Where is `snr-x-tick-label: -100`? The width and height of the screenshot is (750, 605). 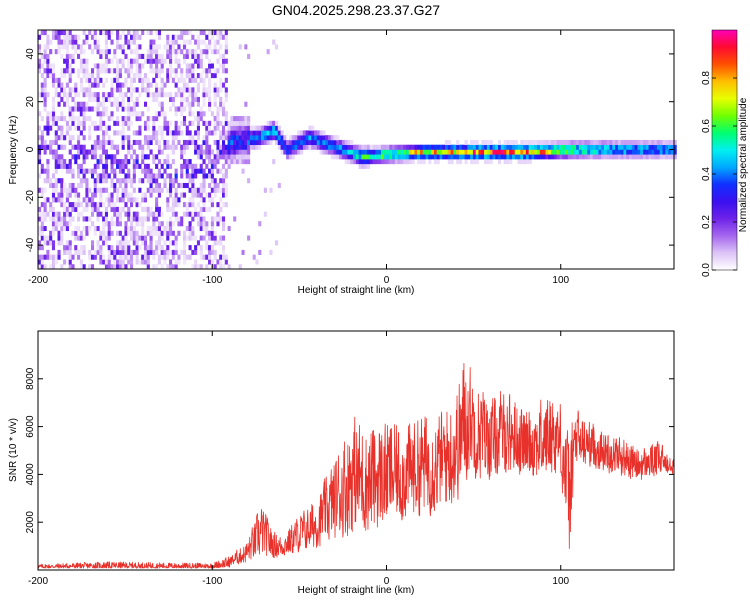 snr-x-tick-label: -100 is located at coordinates (212, 581).